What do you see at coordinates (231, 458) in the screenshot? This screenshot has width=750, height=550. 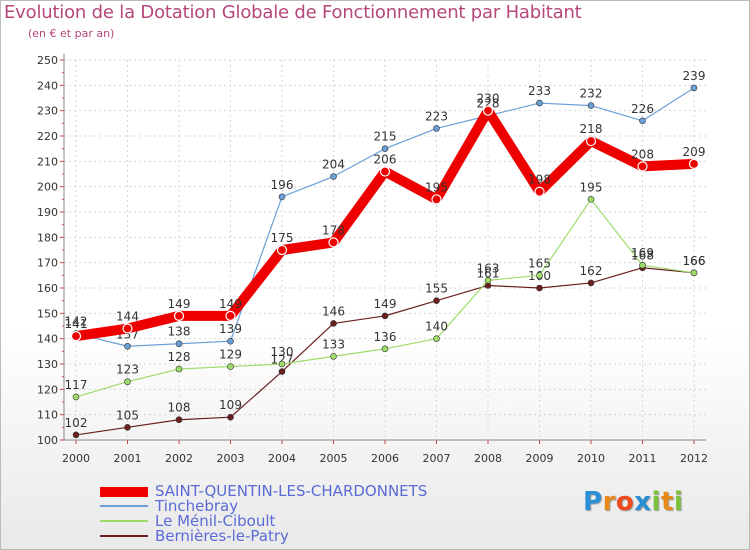 I see `x-tick-label: 2003` at bounding box center [231, 458].